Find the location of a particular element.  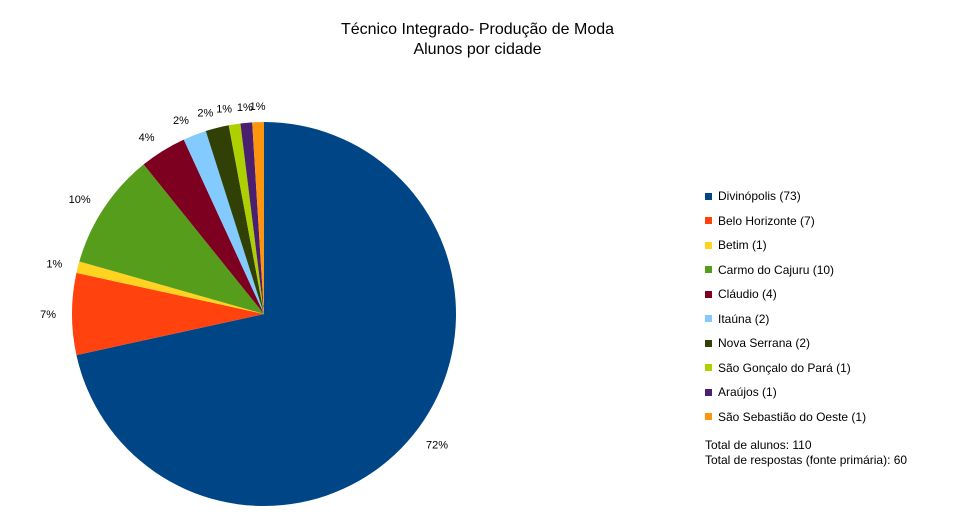

chart-title: Técnico Integrado- Produção de Moda is located at coordinates (477, 29).